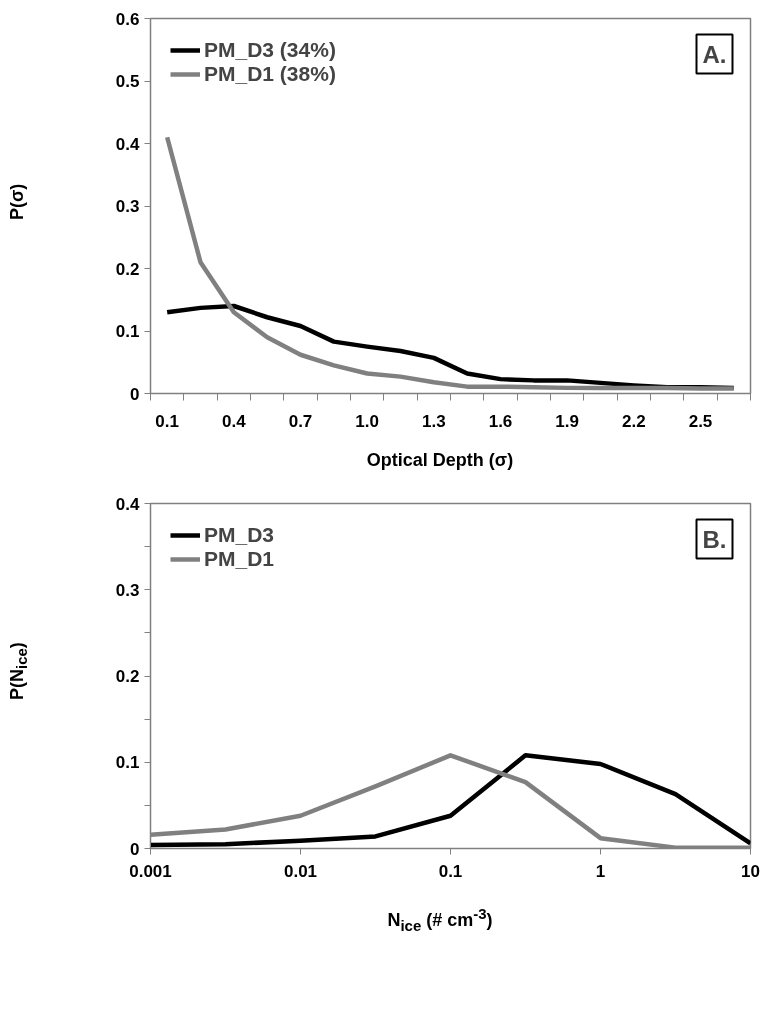  What do you see at coordinates (270, 50) in the screenshot?
I see `legend-label: PM_D3 (34%)` at bounding box center [270, 50].